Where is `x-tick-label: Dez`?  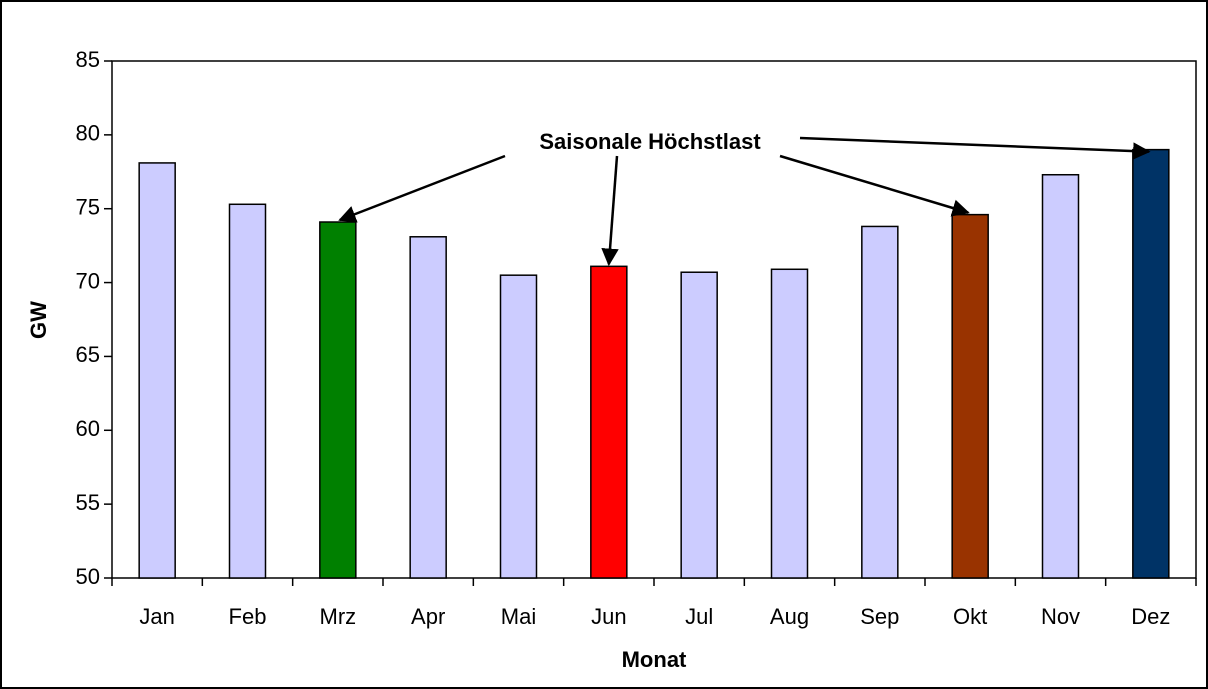 x-tick-label: Dez is located at coordinates (1150, 616).